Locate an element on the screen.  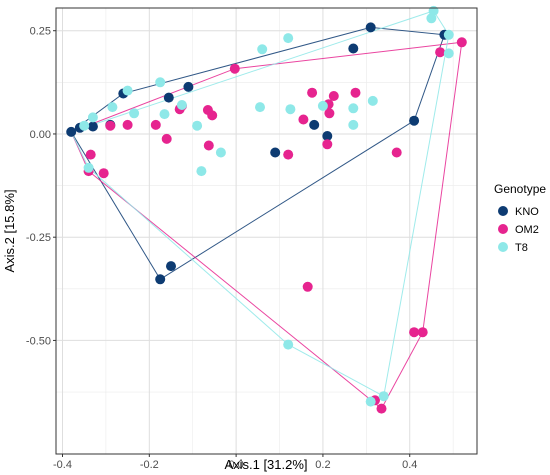
x-axis-ticks: -0.4 -0.2 0.0 0.2 0.4 is located at coordinates (235, 462).